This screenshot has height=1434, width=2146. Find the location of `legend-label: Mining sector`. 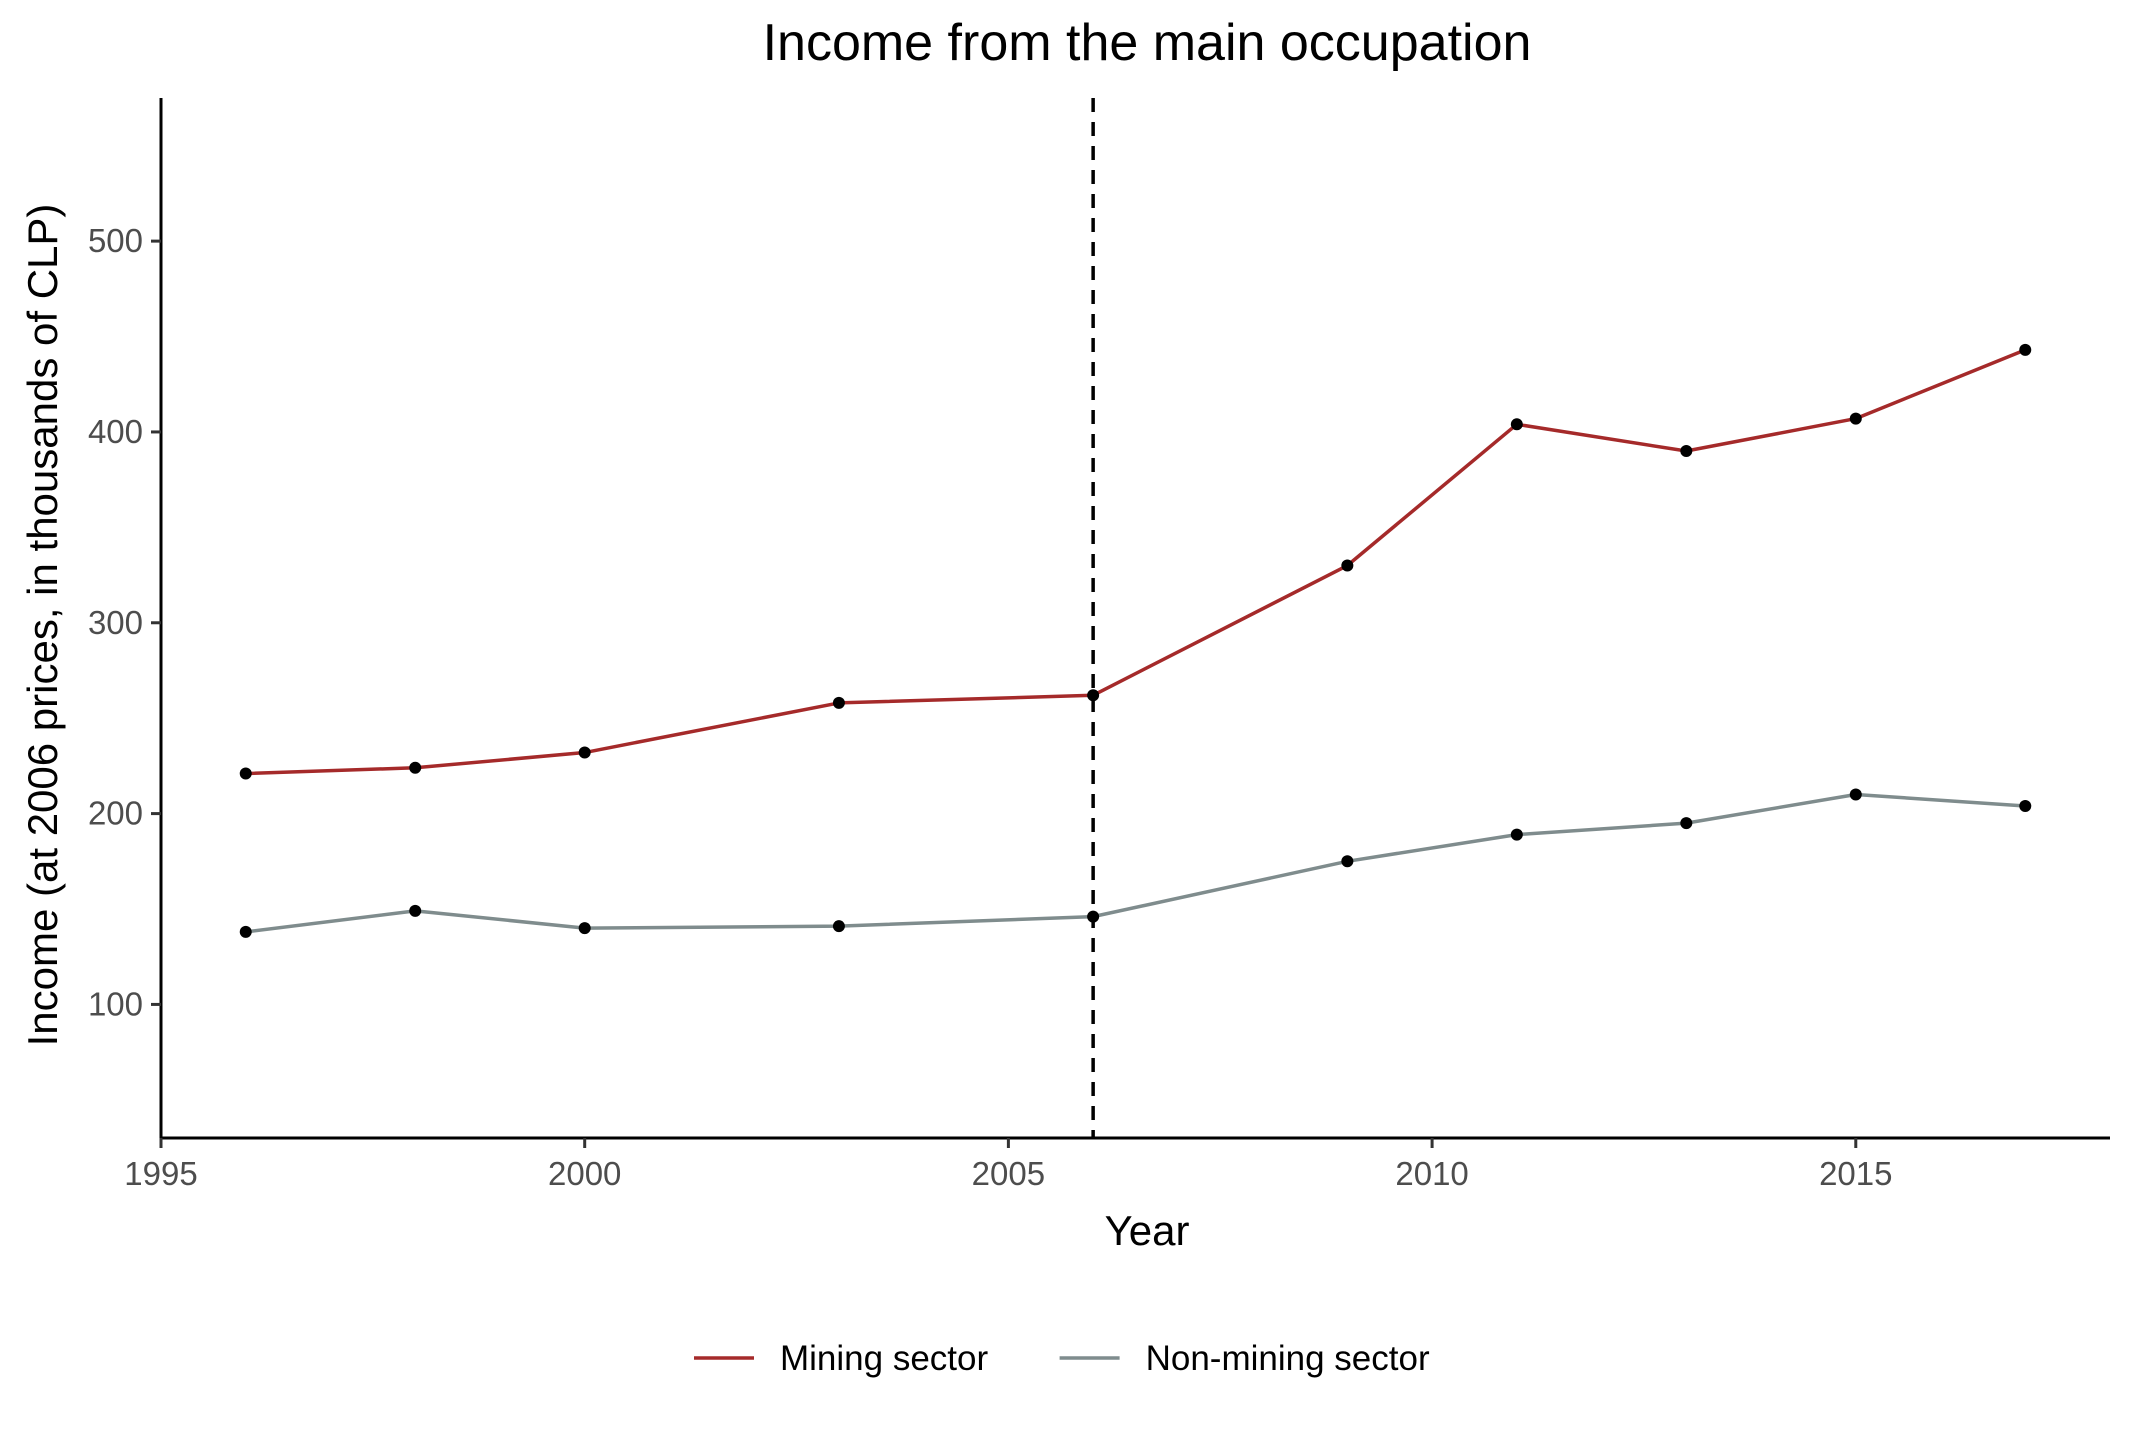

legend-label: Mining sector is located at coordinates (884, 1358).